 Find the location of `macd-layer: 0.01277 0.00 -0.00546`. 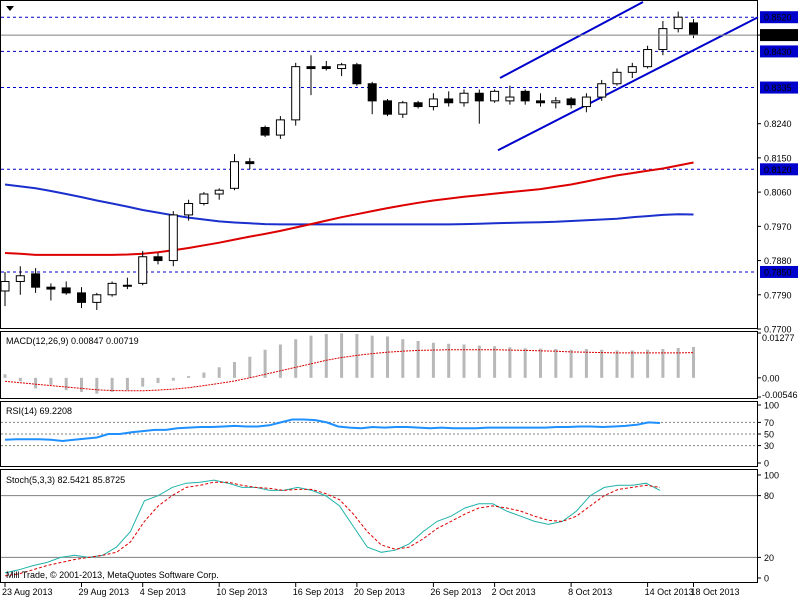

macd-layer: 0.01277 0.00 -0.00546 is located at coordinates (400, 366).